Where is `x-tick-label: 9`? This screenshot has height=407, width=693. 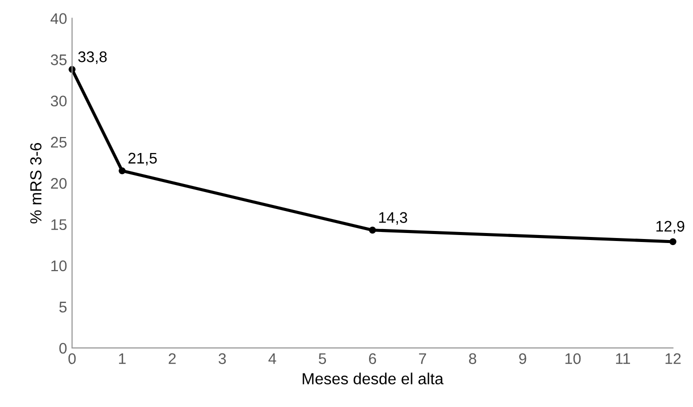
x-tick-label: 9 is located at coordinates (522, 358).